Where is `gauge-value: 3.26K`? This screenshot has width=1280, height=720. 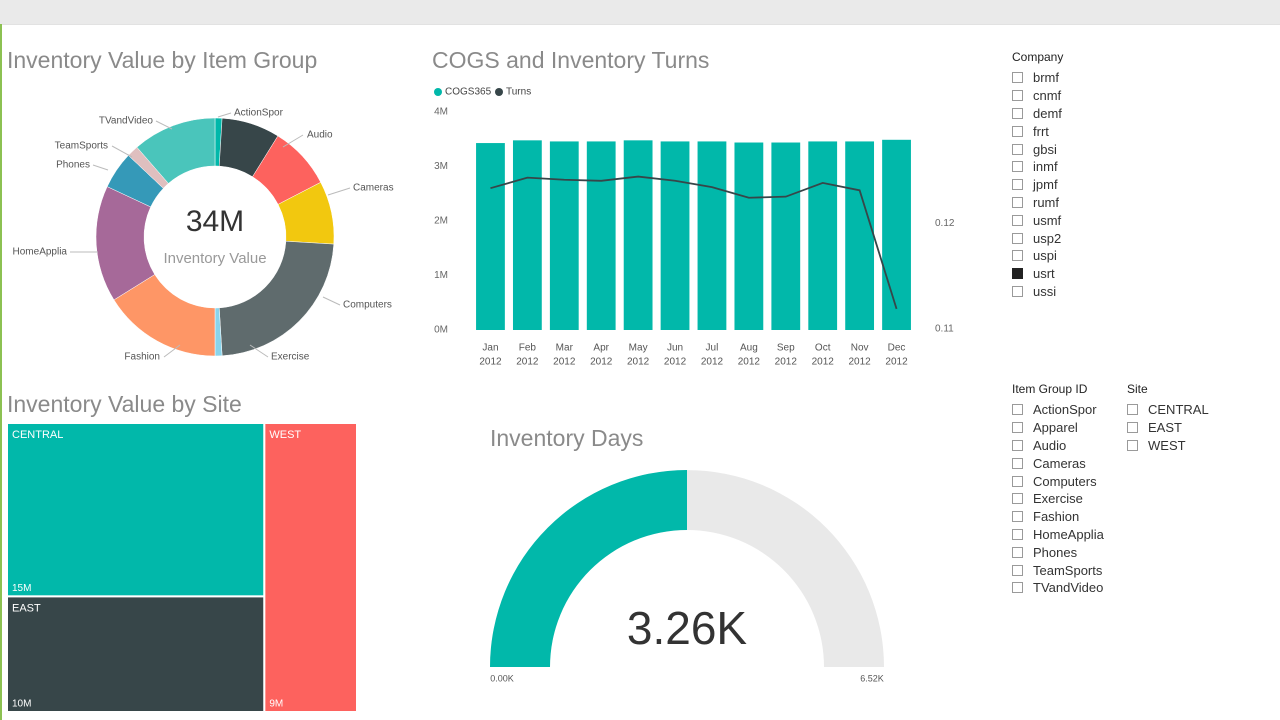 gauge-value: 3.26K is located at coordinates (687, 628).